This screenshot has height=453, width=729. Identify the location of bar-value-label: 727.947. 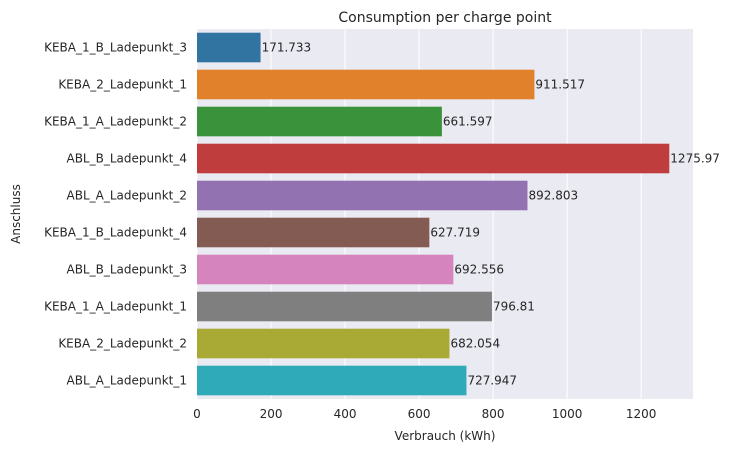
(492, 381).